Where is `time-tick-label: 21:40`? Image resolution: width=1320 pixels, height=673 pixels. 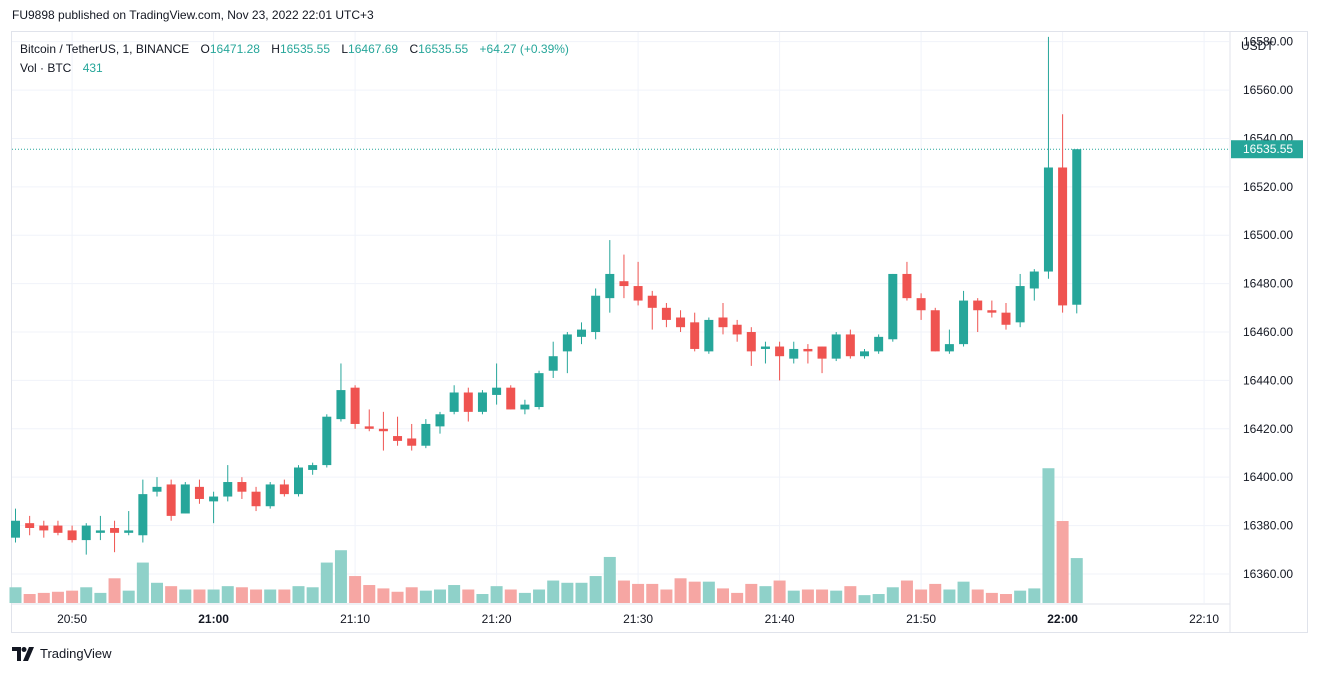 time-tick-label: 21:40 is located at coordinates (780, 619).